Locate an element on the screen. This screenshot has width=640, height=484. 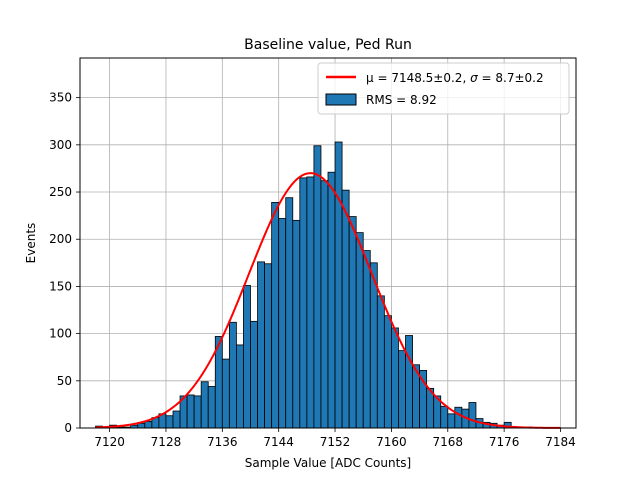
legend-fit-label: μ = 7148.5±0.2, σ = 8.7±0.2 is located at coordinates (455, 78).